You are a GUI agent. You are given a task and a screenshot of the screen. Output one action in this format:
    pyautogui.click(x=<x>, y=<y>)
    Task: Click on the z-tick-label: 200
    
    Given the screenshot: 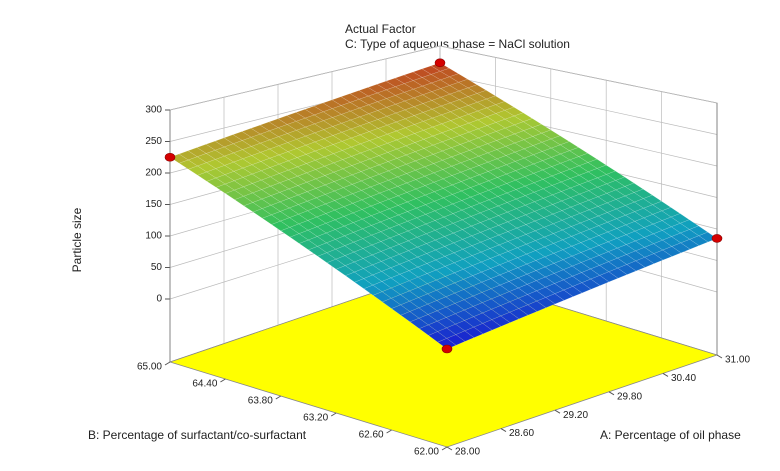 What is the action you would take?
    pyautogui.click(x=153, y=173)
    